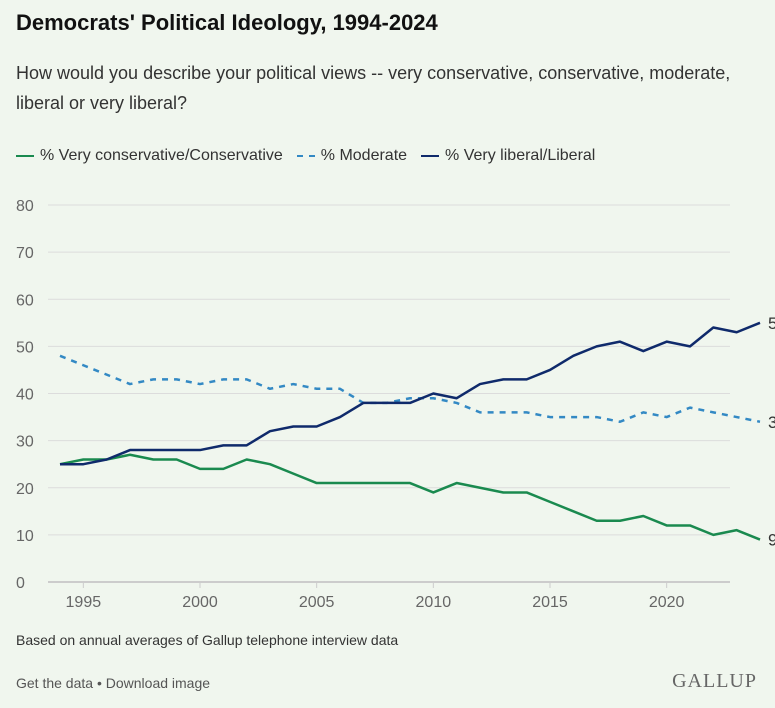 The height and width of the screenshot is (708, 775). Describe the element at coordinates (25, 300) in the screenshot. I see `y-tick-label: 60` at that location.